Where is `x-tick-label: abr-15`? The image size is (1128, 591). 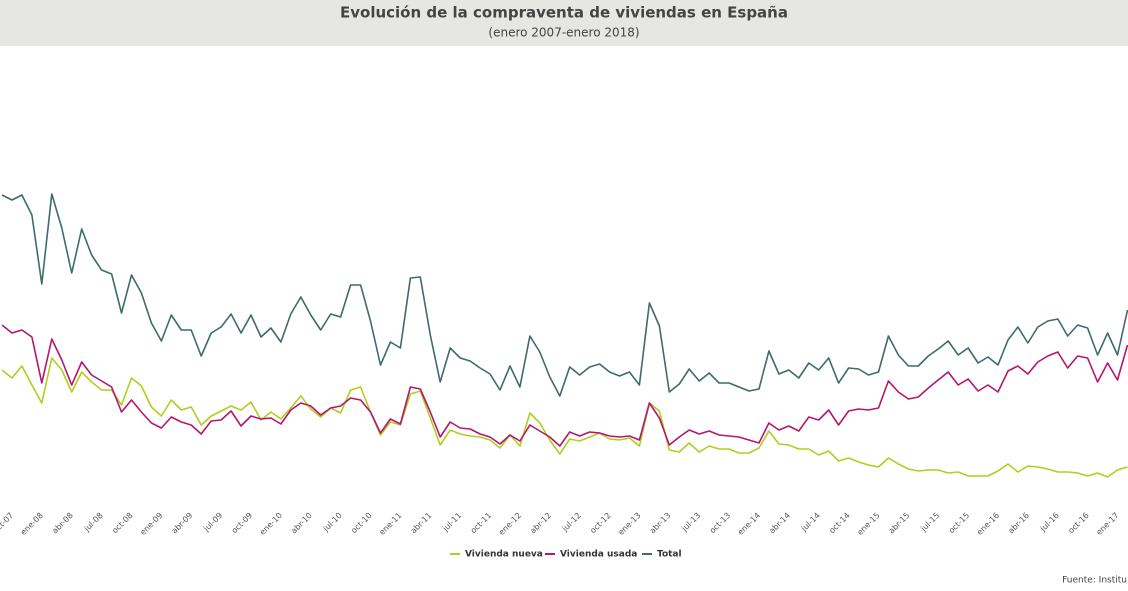 x-tick-label: abr-15 is located at coordinates (899, 523).